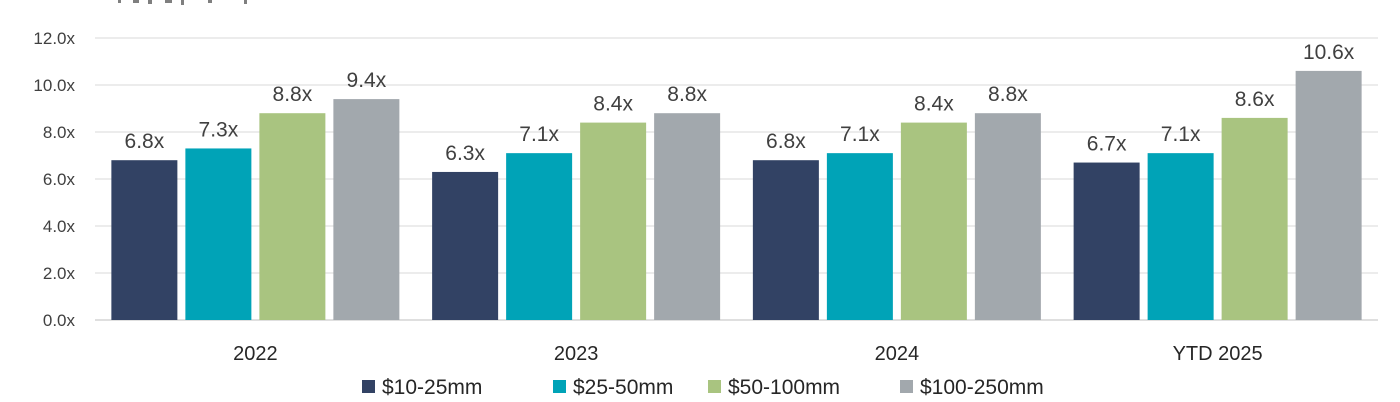 The image size is (1400, 402). Describe the element at coordinates (1106, 241) in the screenshot. I see `bar-10-25mm-ytd-2025` at that location.